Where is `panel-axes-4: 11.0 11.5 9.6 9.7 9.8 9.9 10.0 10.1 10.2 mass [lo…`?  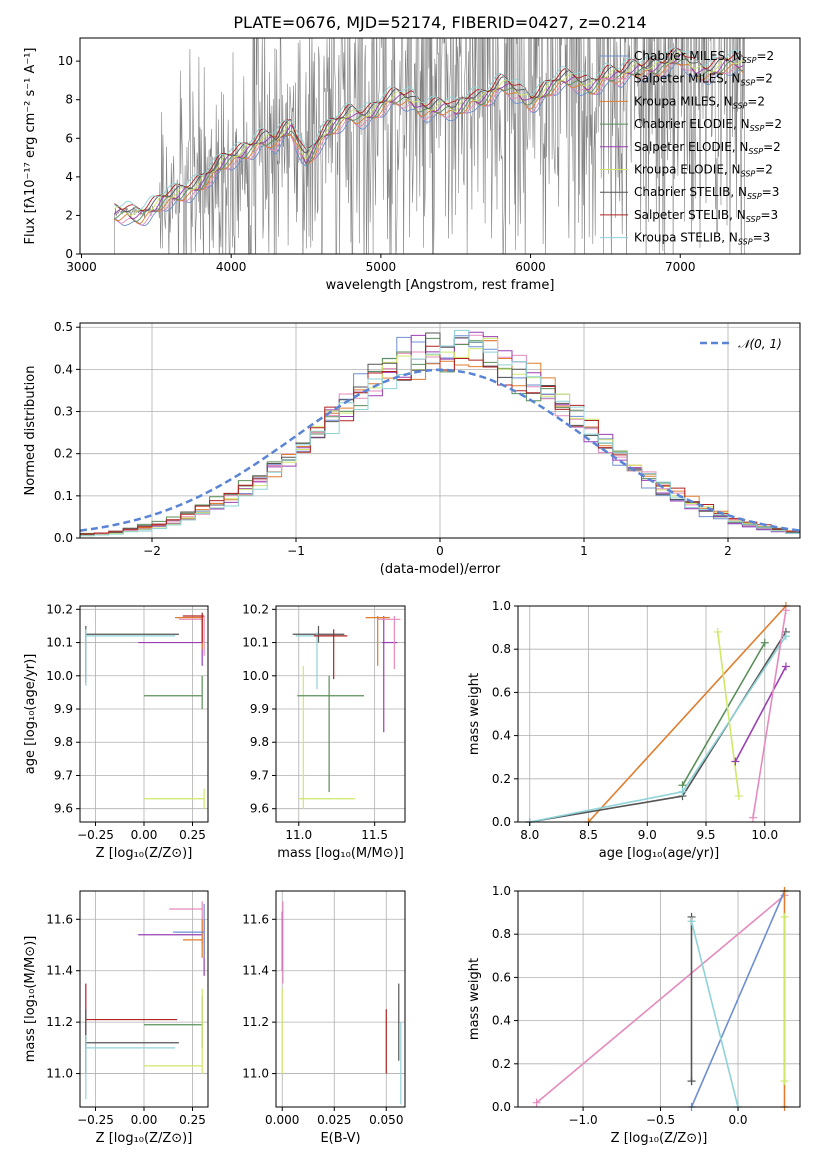 panel-axes-4: 11.0 11.5 9.6 9.7 9.8 9.9 10.0 10.1 10.2 mass [lo… is located at coordinates (324, 731).